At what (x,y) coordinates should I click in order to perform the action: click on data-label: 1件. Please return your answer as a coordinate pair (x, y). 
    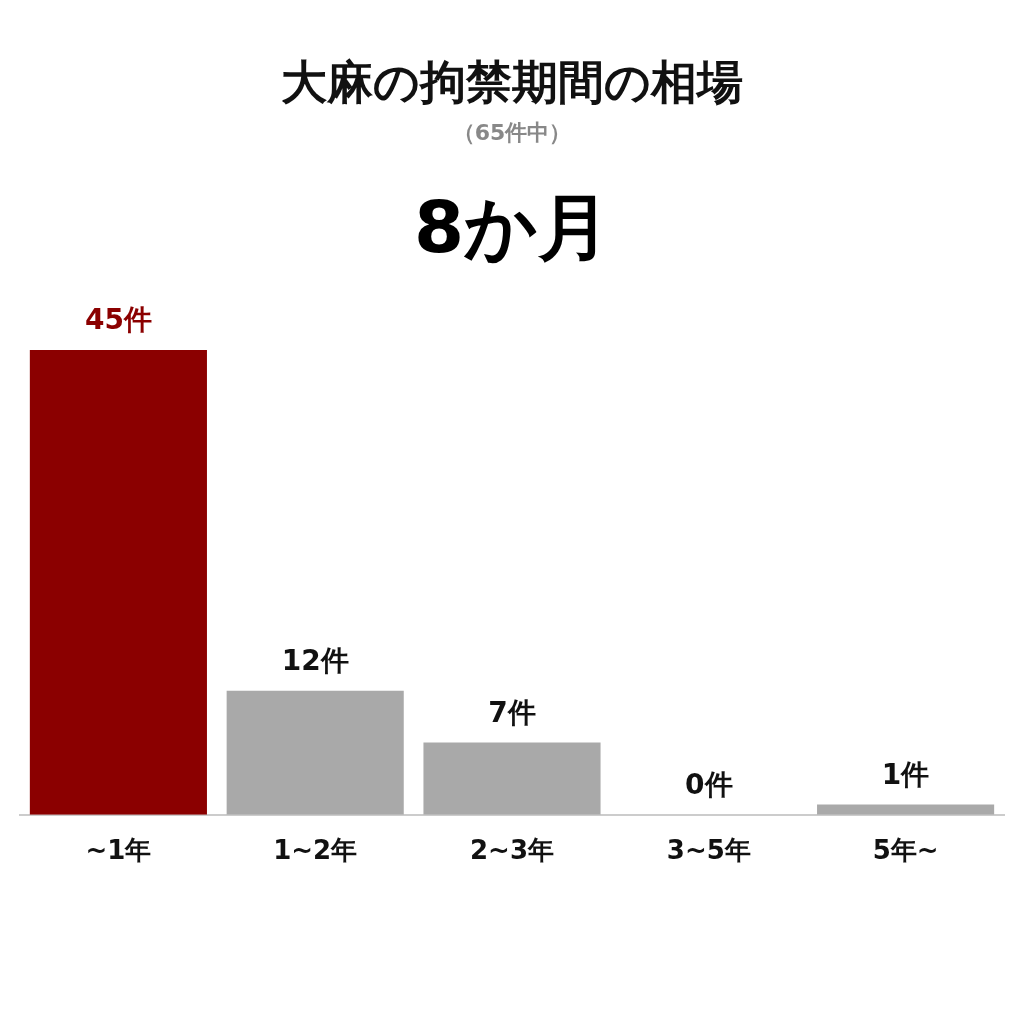
    Looking at the image, I should click on (905, 774).